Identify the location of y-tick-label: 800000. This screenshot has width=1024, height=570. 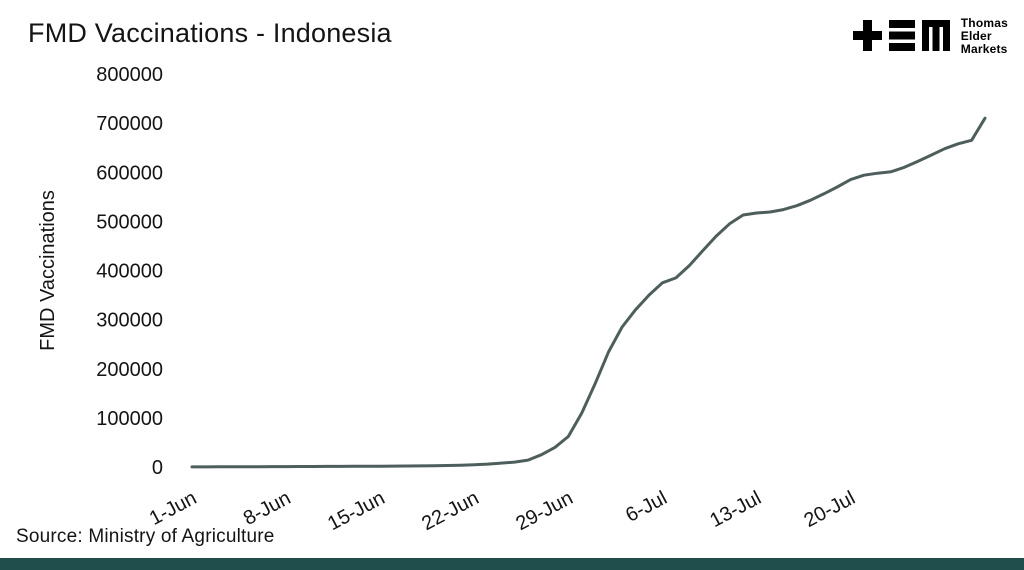
(129, 75).